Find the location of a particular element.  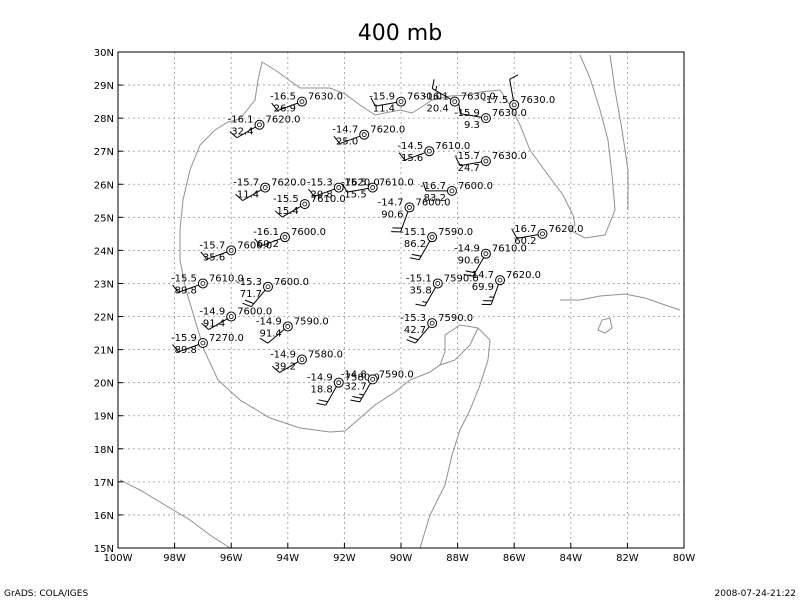

station-temperature: -15.1 is located at coordinates (419, 278).